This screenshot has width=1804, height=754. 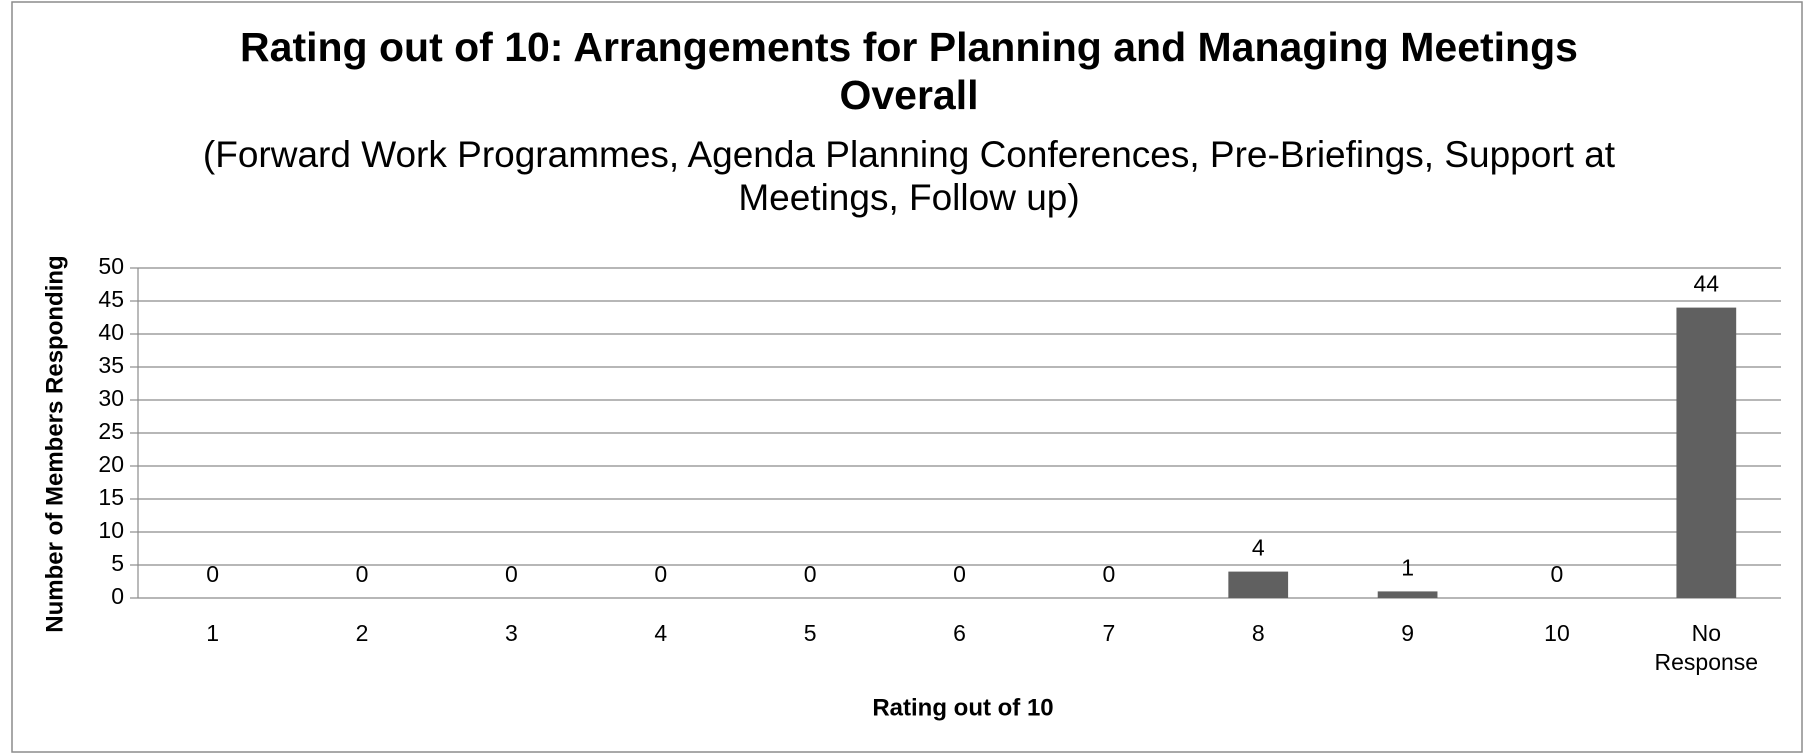 What do you see at coordinates (212, 633) in the screenshot?
I see `x-tick-label: 1` at bounding box center [212, 633].